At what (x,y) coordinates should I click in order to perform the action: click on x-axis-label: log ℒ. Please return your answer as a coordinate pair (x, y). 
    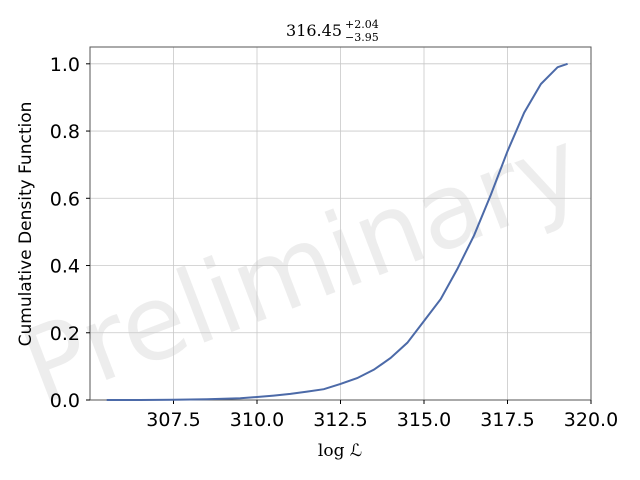
    Looking at the image, I should click on (340, 451).